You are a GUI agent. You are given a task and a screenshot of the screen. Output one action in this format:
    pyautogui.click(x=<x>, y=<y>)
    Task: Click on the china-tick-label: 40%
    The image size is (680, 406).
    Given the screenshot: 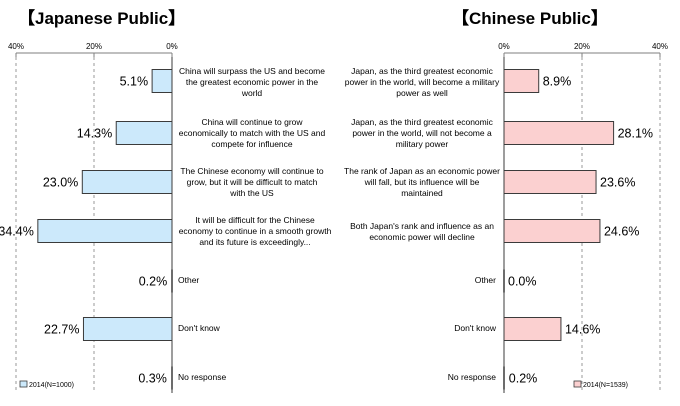 What is the action you would take?
    pyautogui.click(x=660, y=46)
    